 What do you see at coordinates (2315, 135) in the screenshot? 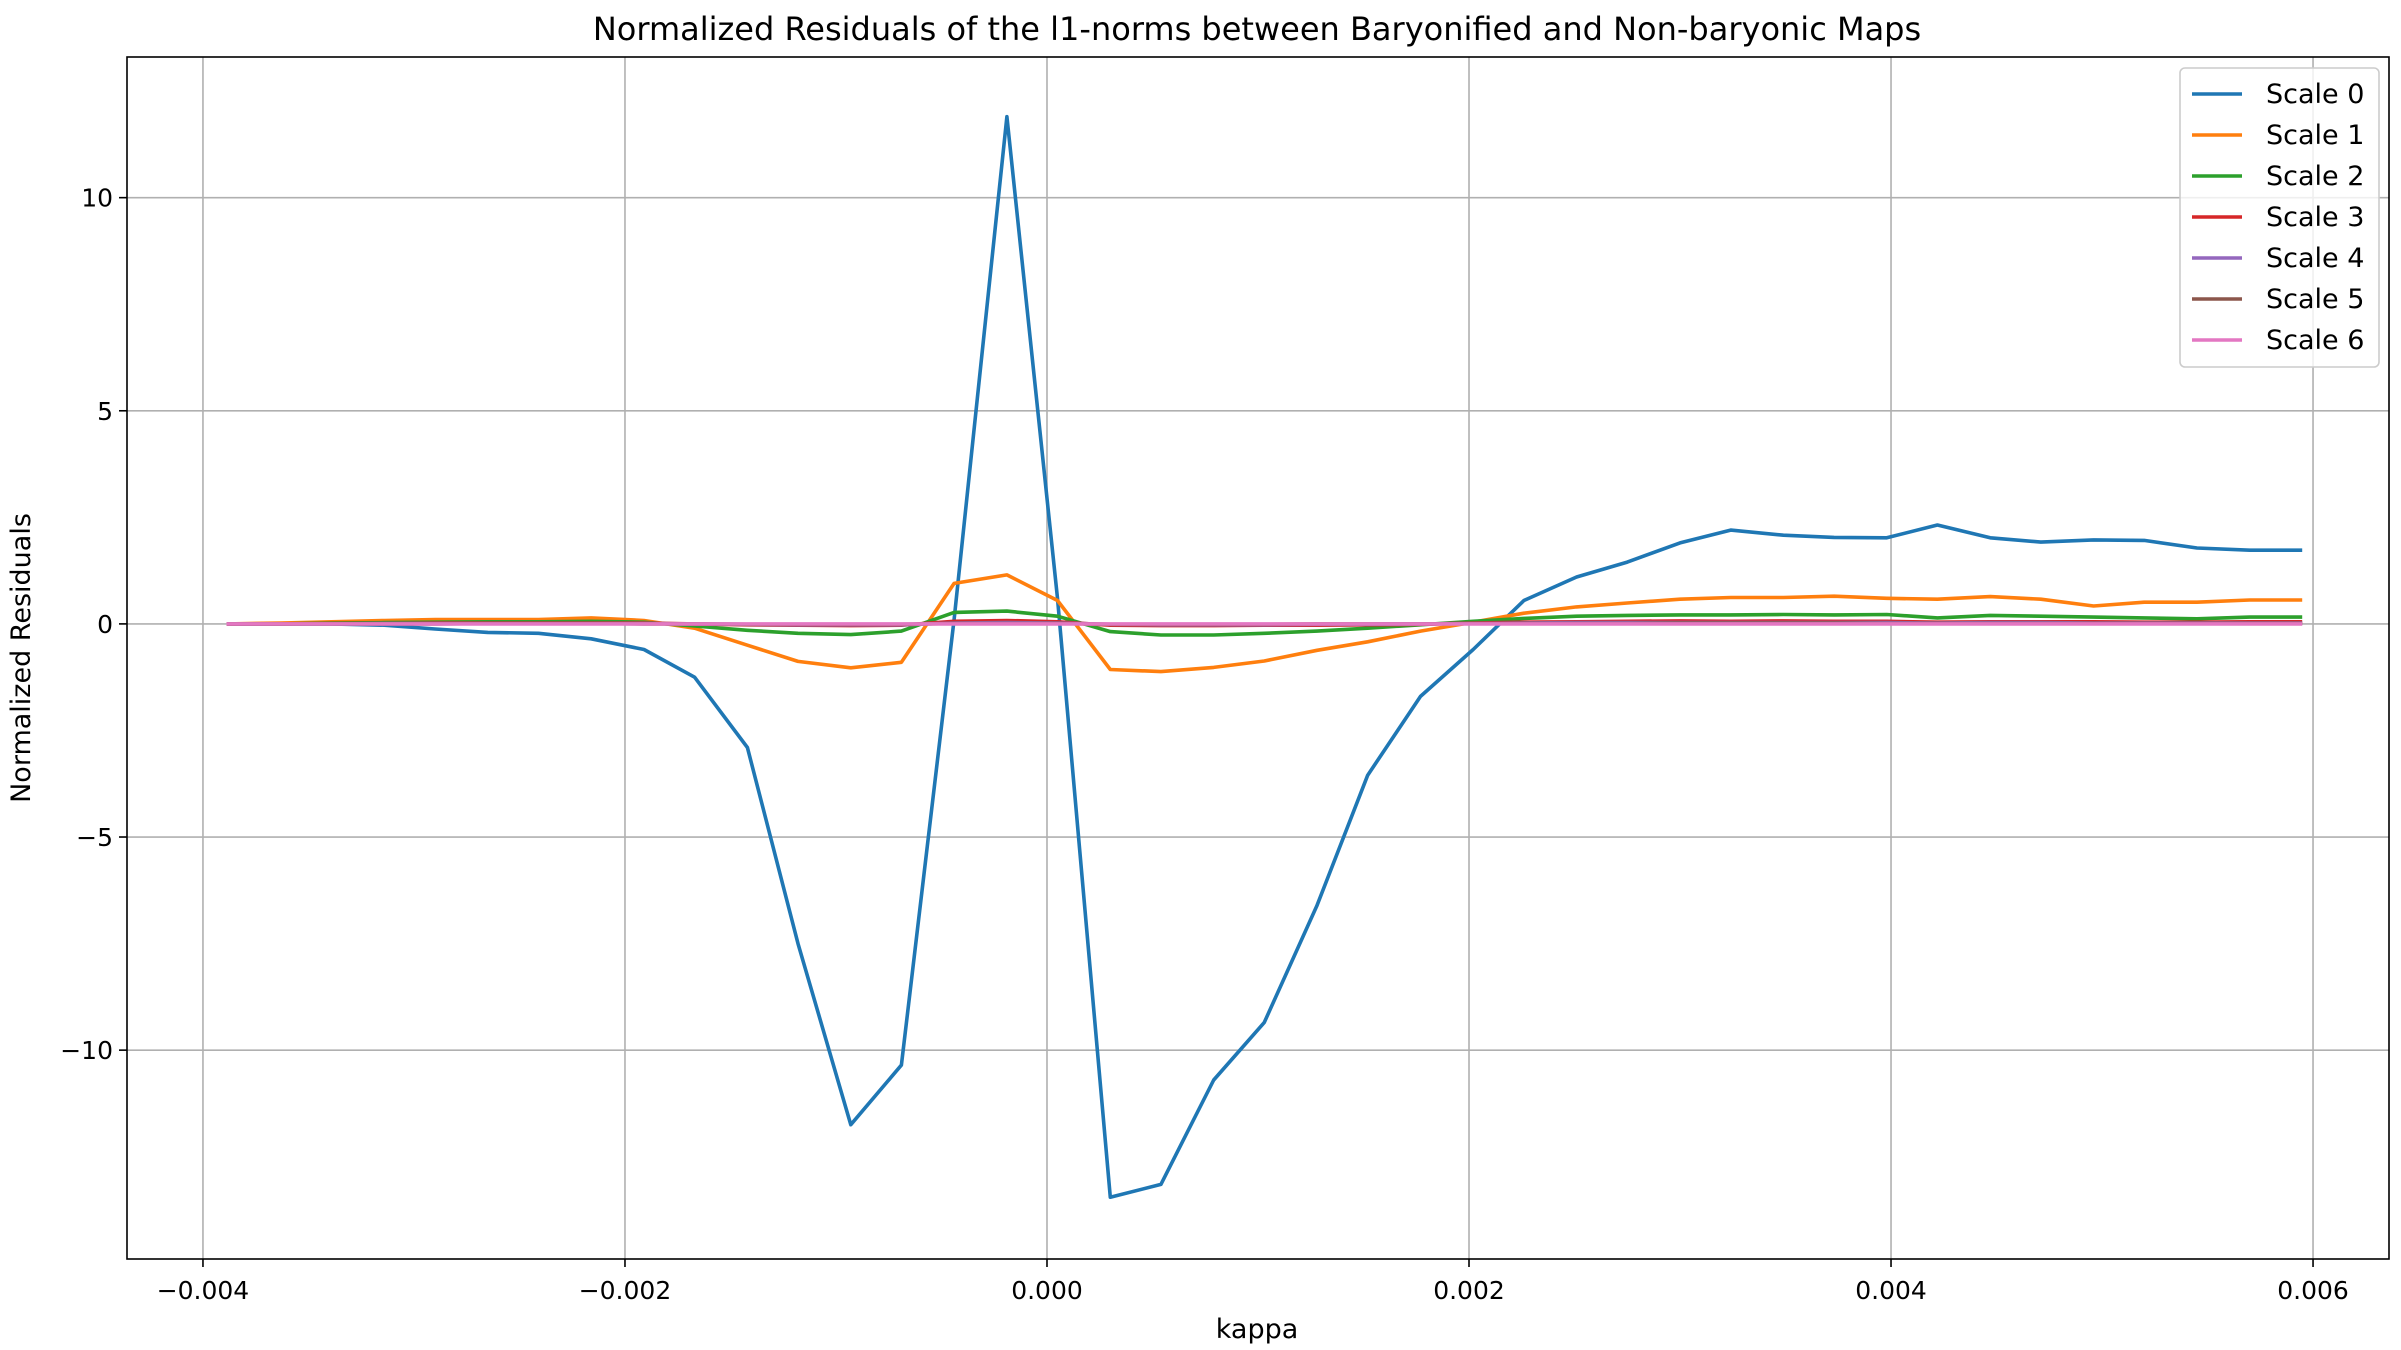
I see `legend-label-scale-1: Scale 1` at bounding box center [2315, 135].